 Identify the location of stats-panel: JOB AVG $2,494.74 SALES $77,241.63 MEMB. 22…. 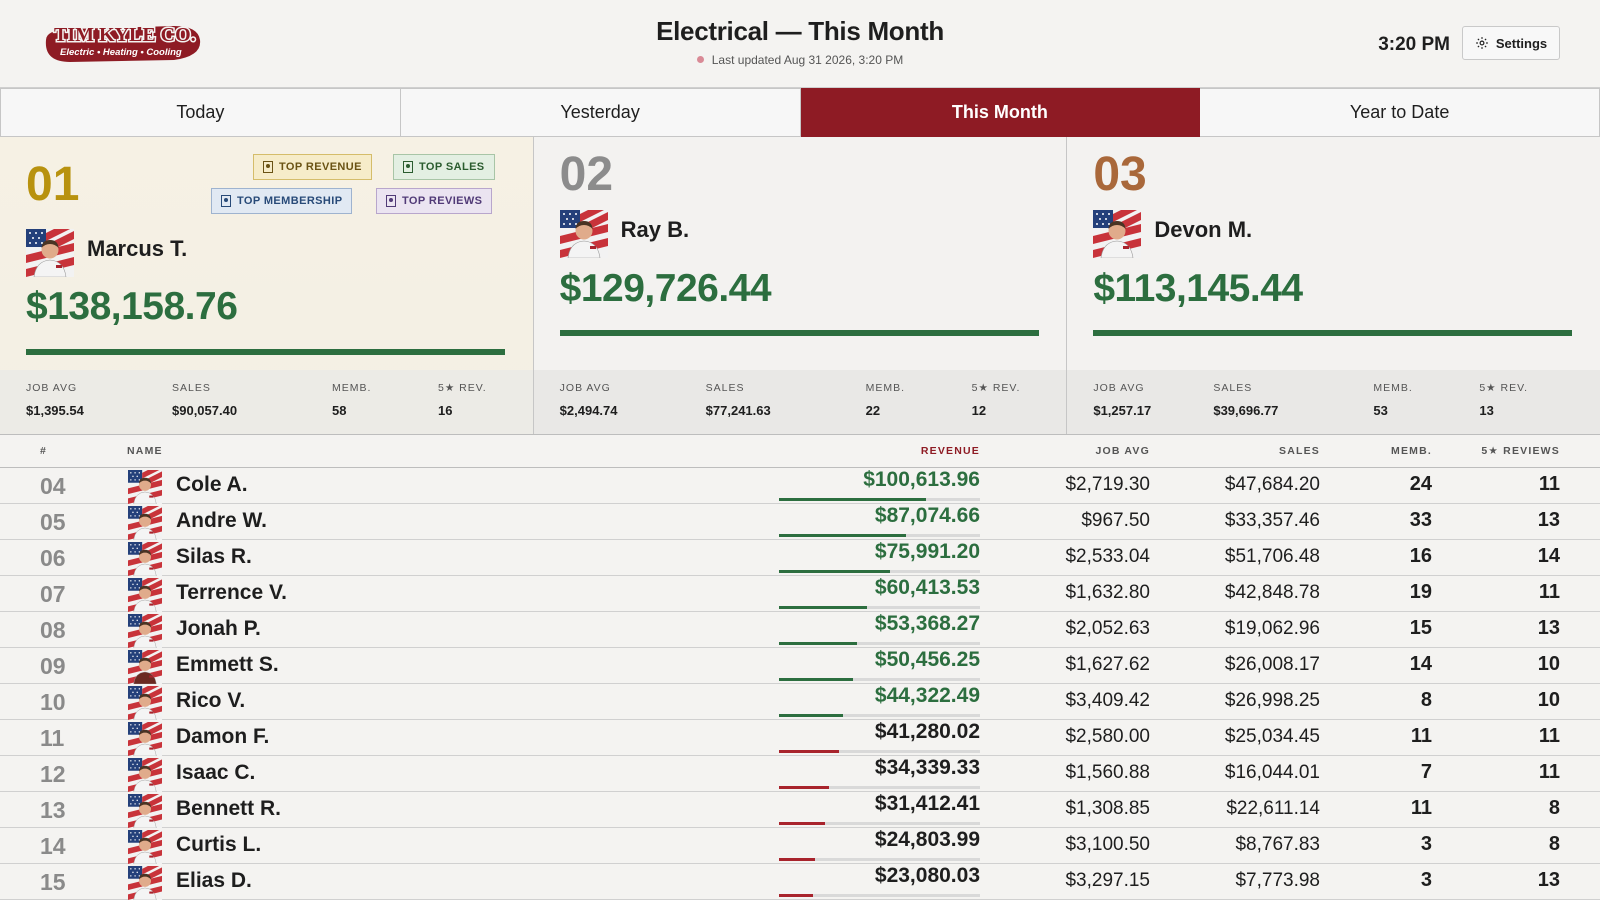
(800, 402).